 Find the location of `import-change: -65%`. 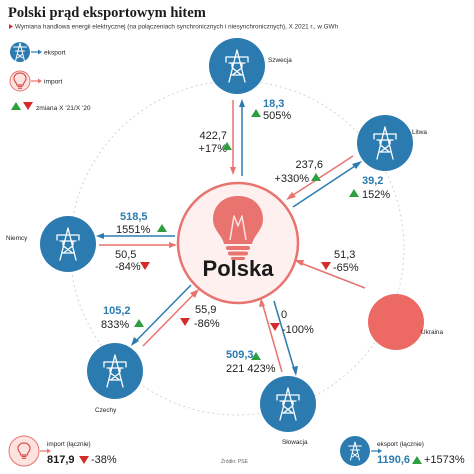

import-change: -65% is located at coordinates (346, 268).